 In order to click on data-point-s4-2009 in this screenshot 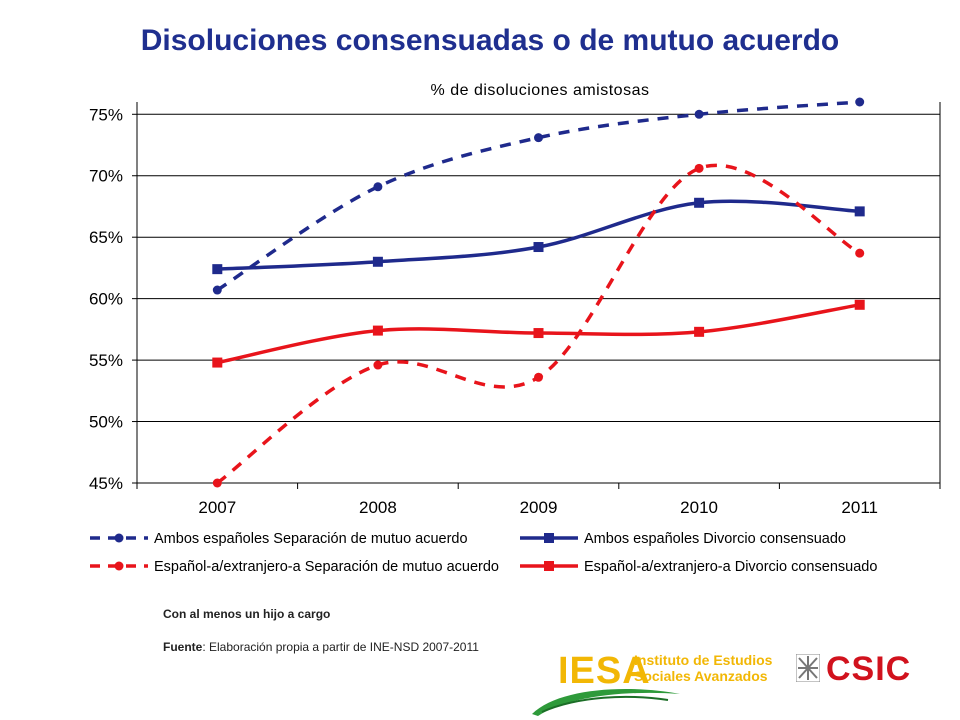, I will do `click(538, 333)`.